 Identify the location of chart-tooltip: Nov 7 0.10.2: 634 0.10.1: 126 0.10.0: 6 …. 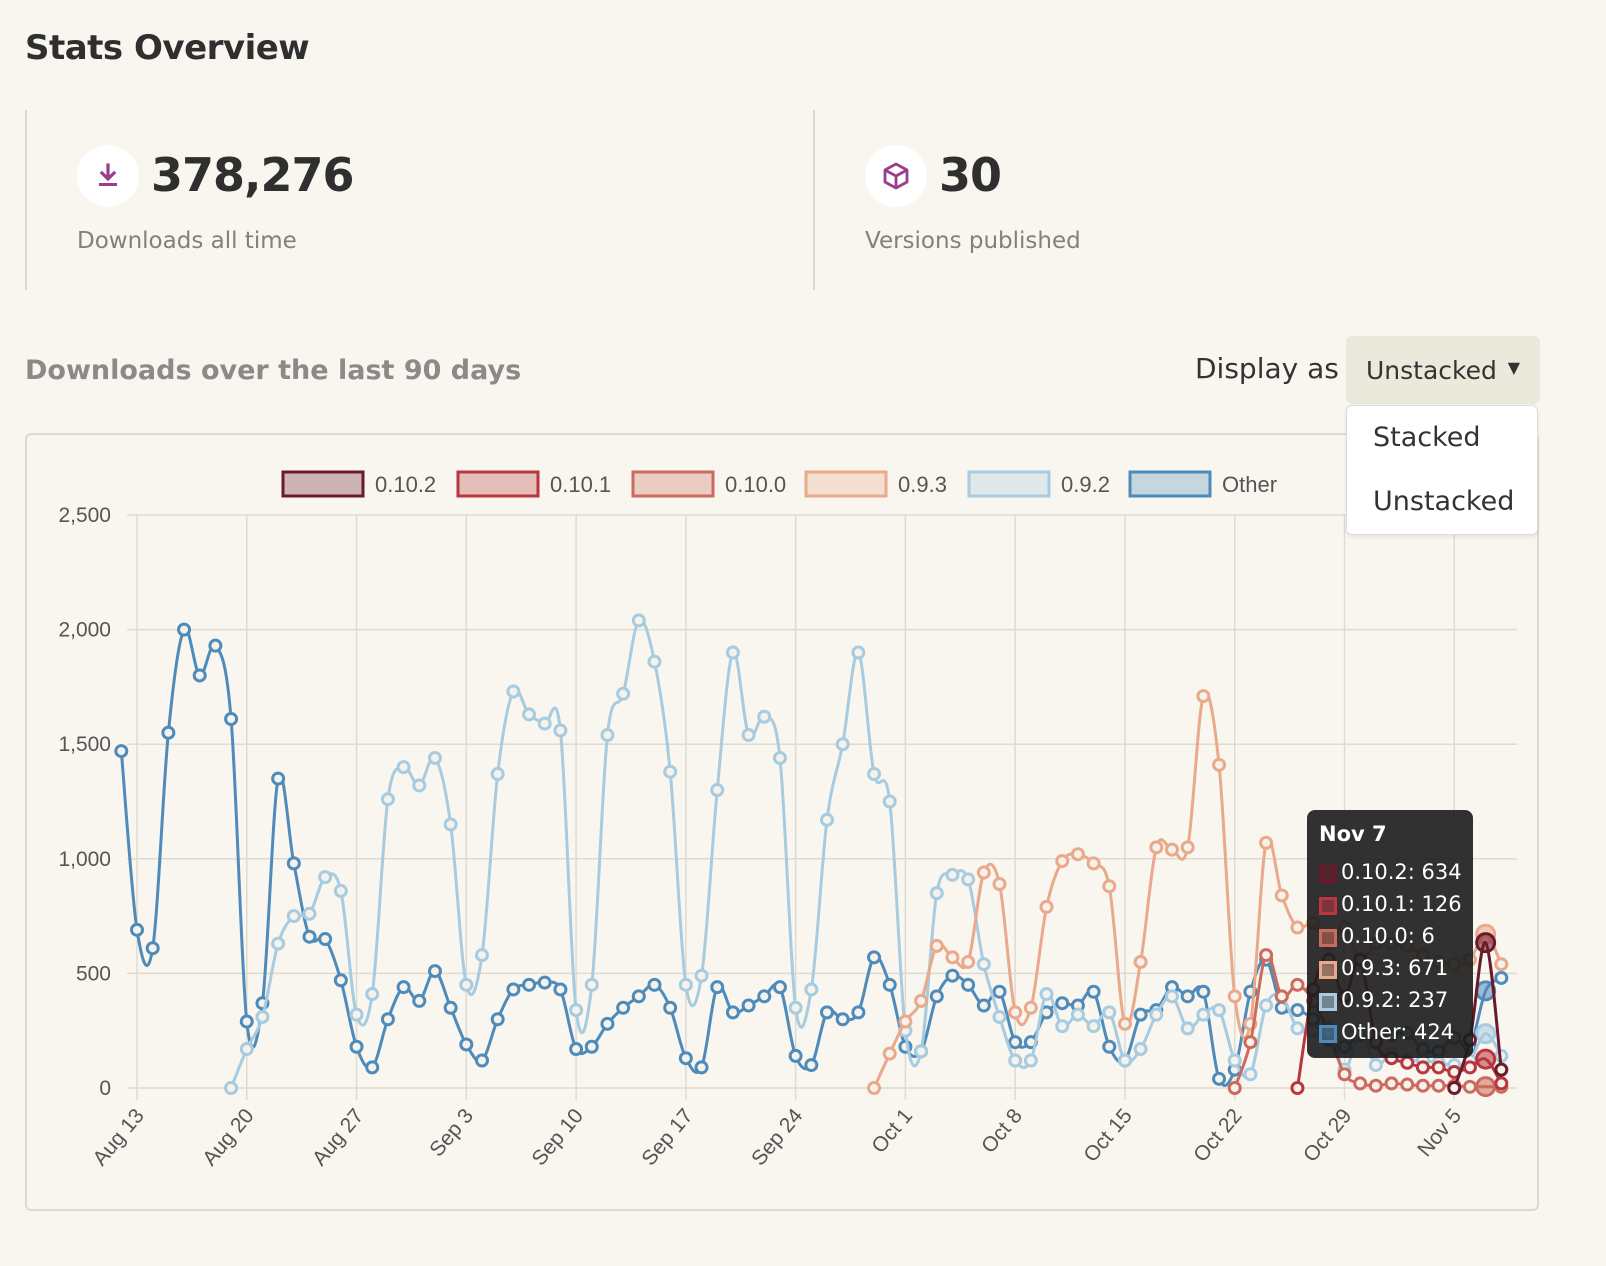
(1390, 934).